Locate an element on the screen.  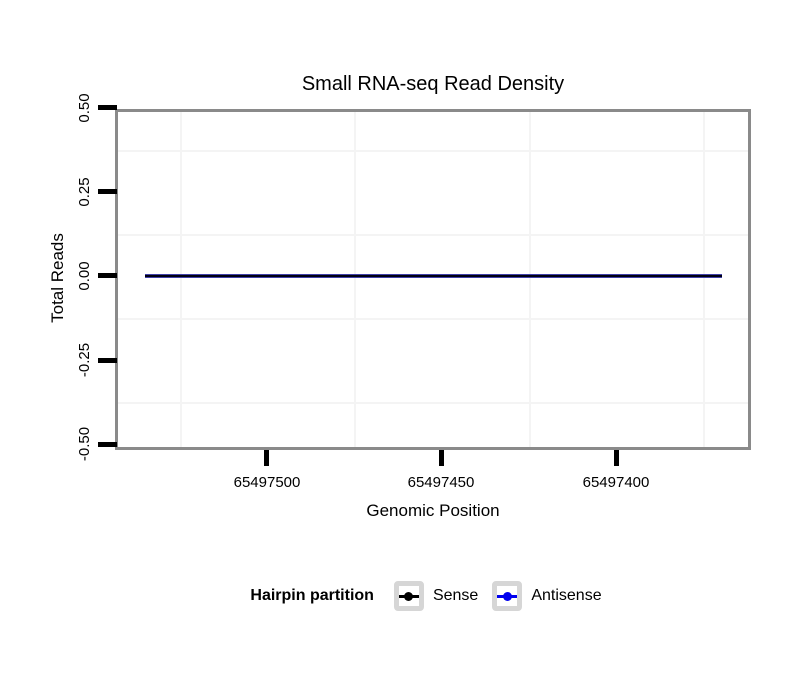
legend-key-sense is located at coordinates (408, 596).